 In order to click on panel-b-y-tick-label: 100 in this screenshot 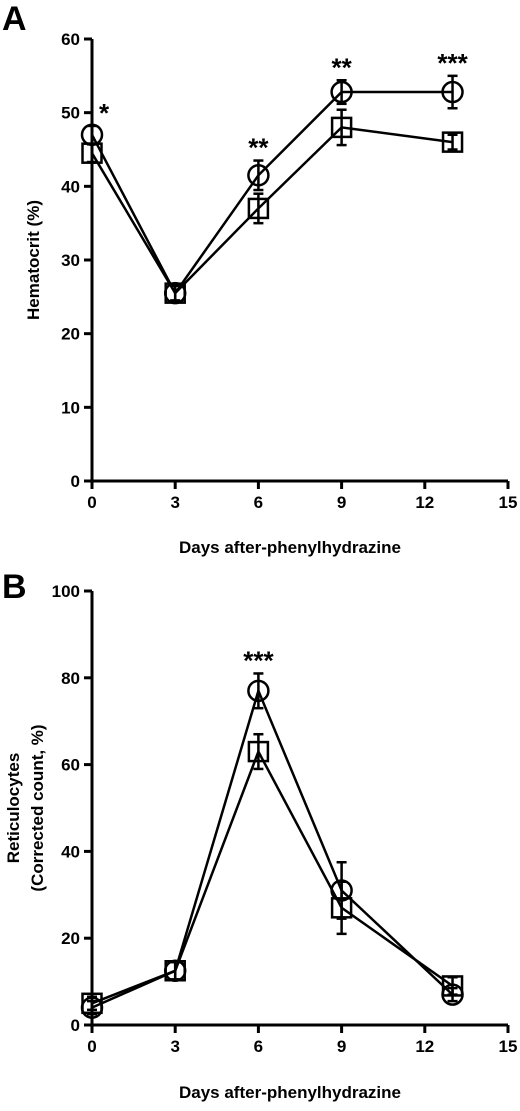, I will do `click(66, 591)`.